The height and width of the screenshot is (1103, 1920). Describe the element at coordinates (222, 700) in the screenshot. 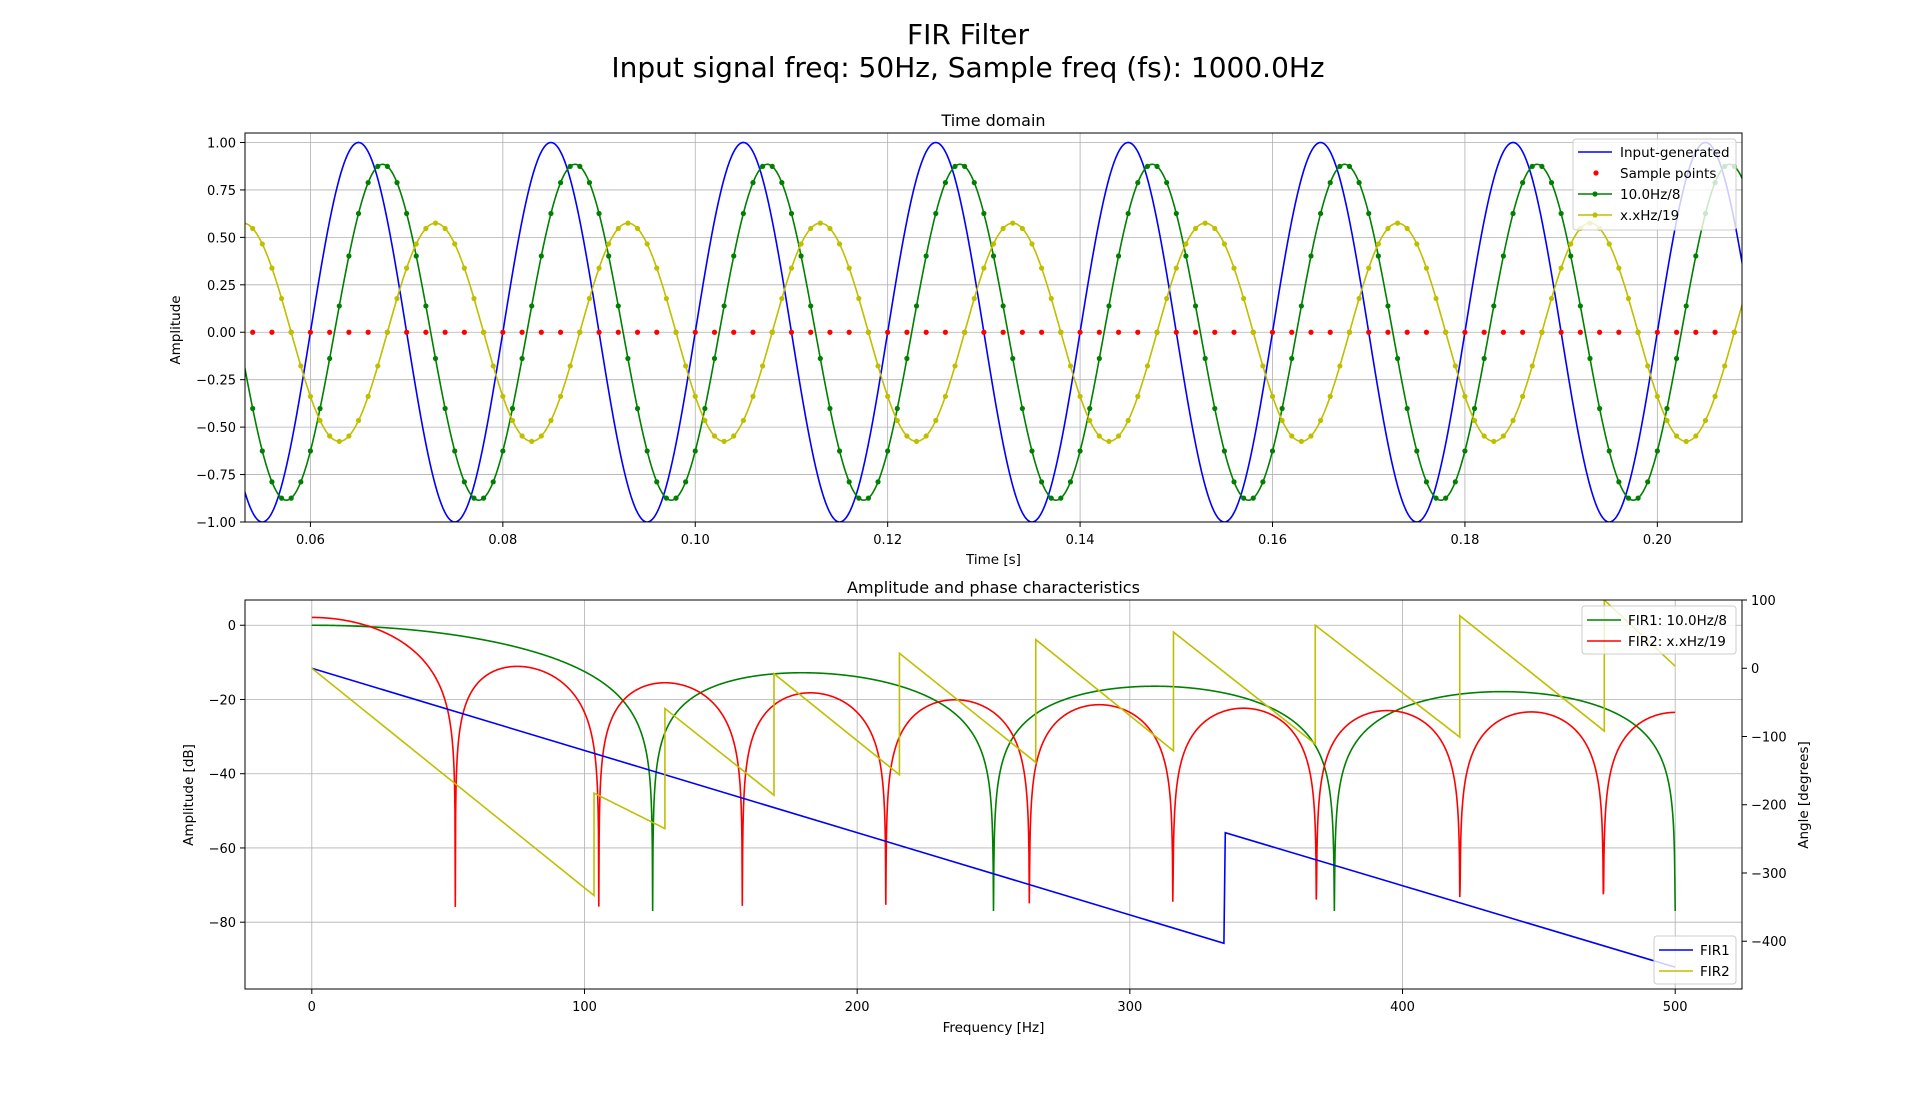

I see `y-tick-label: −20` at that location.